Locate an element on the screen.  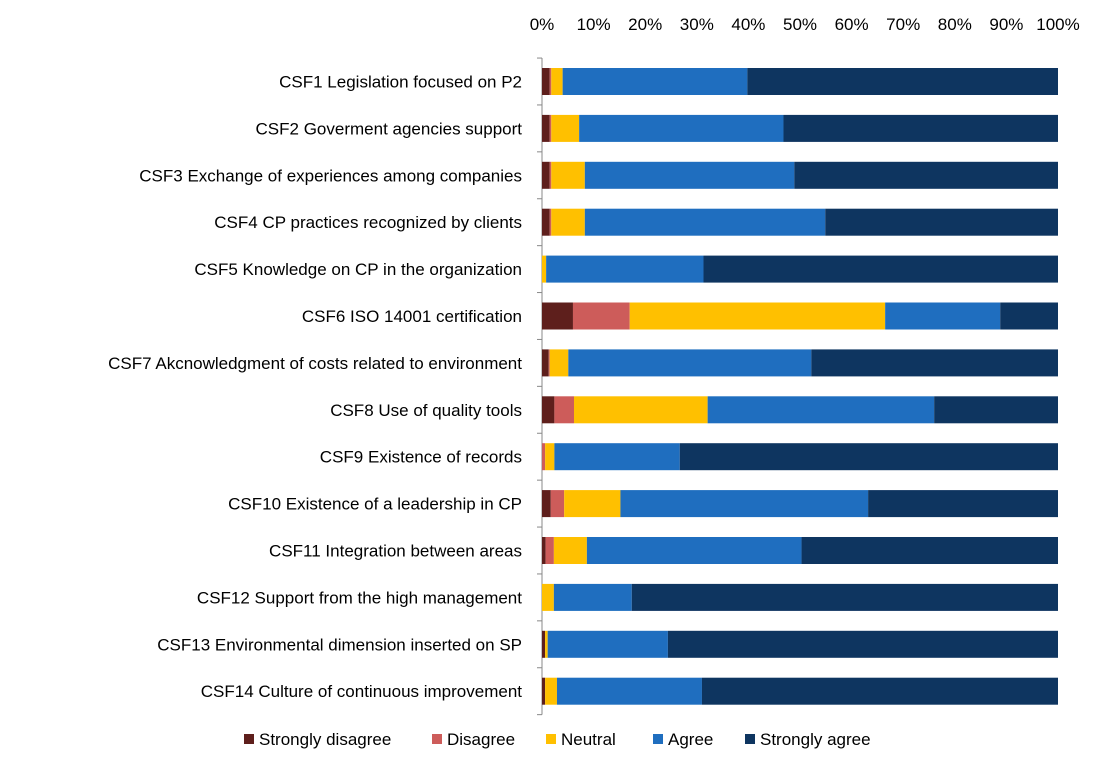
legend-label: Neutral is located at coordinates (588, 739).